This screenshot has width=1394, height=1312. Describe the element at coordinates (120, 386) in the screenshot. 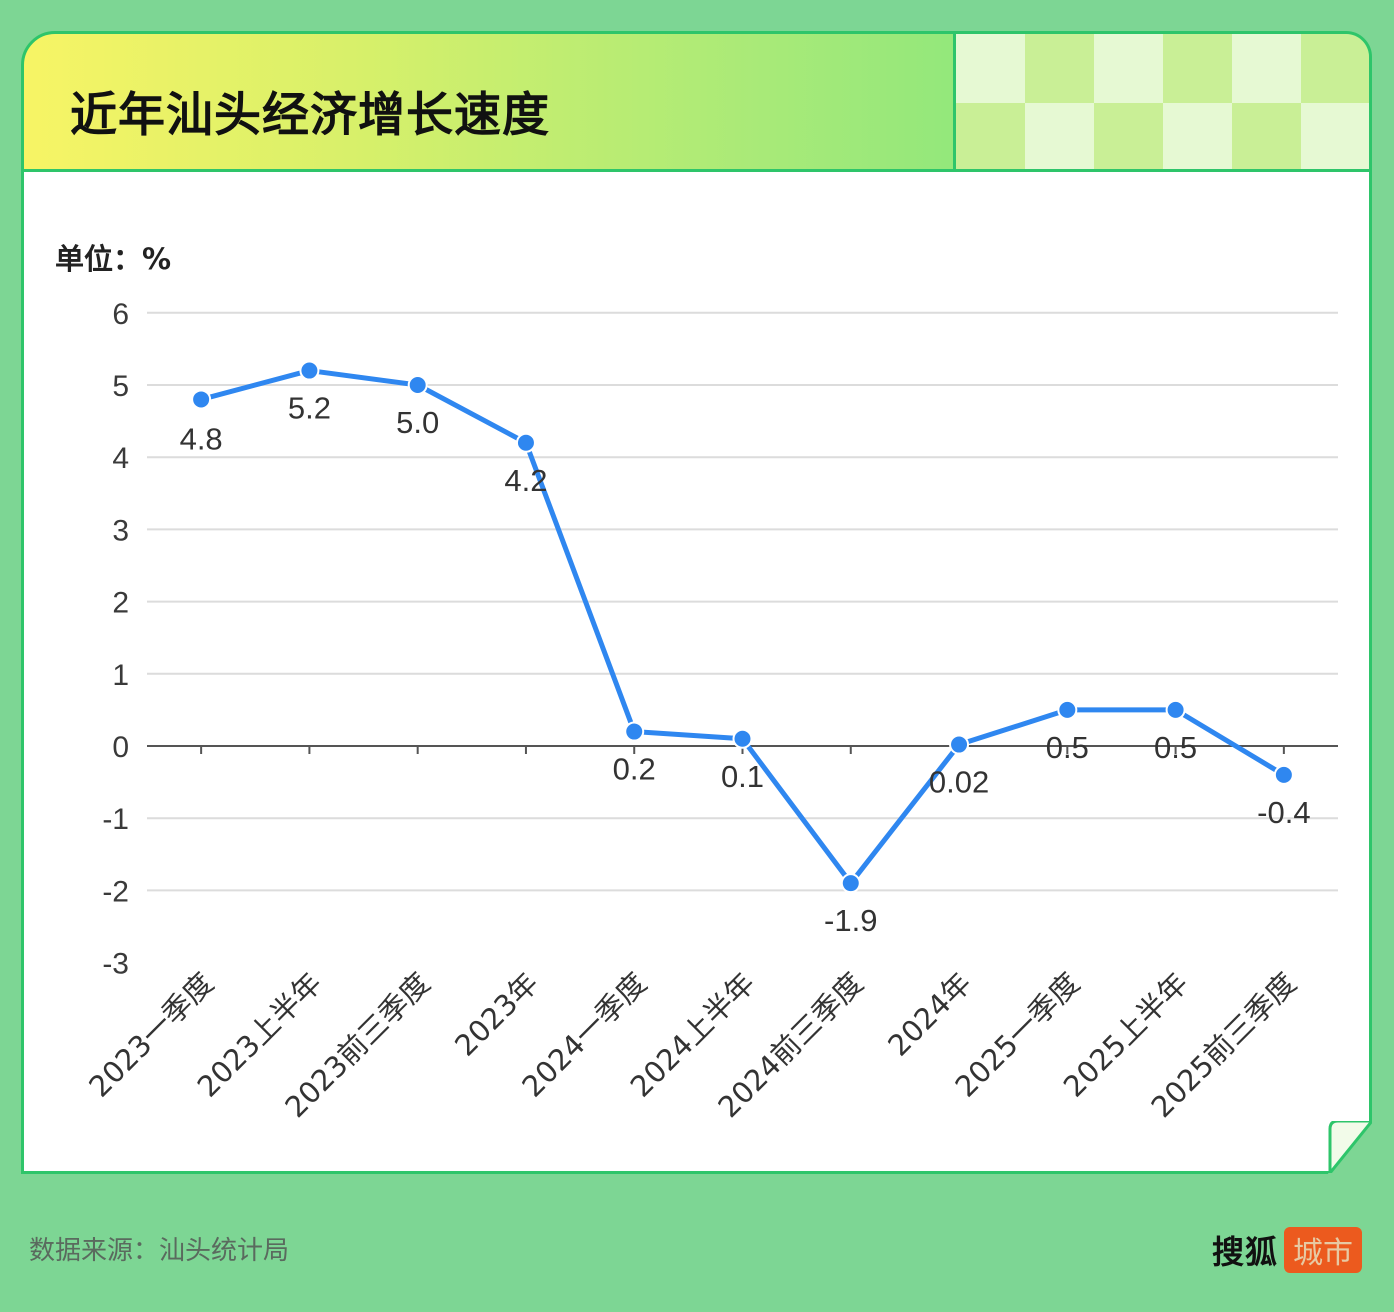

I see `y-tick-label: 5` at that location.